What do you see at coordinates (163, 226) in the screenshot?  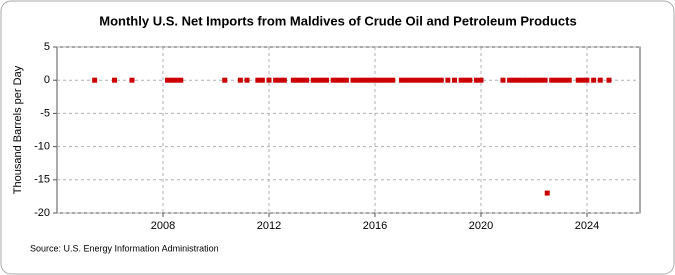 I see `x-tick-label: 2008` at bounding box center [163, 226].